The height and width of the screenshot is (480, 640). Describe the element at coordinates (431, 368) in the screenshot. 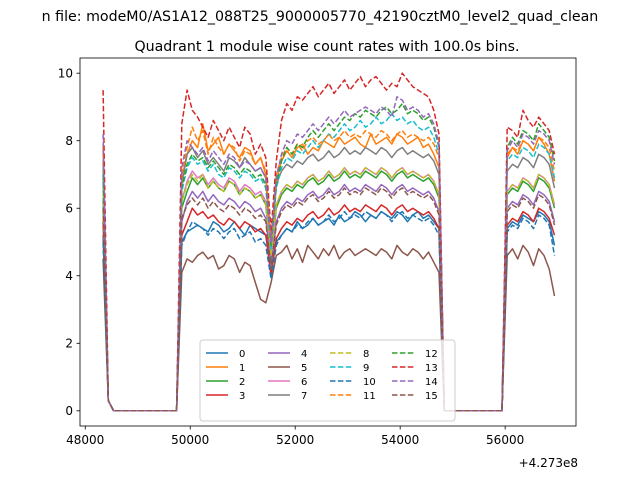

I see `legend-label-13: 13` at that location.